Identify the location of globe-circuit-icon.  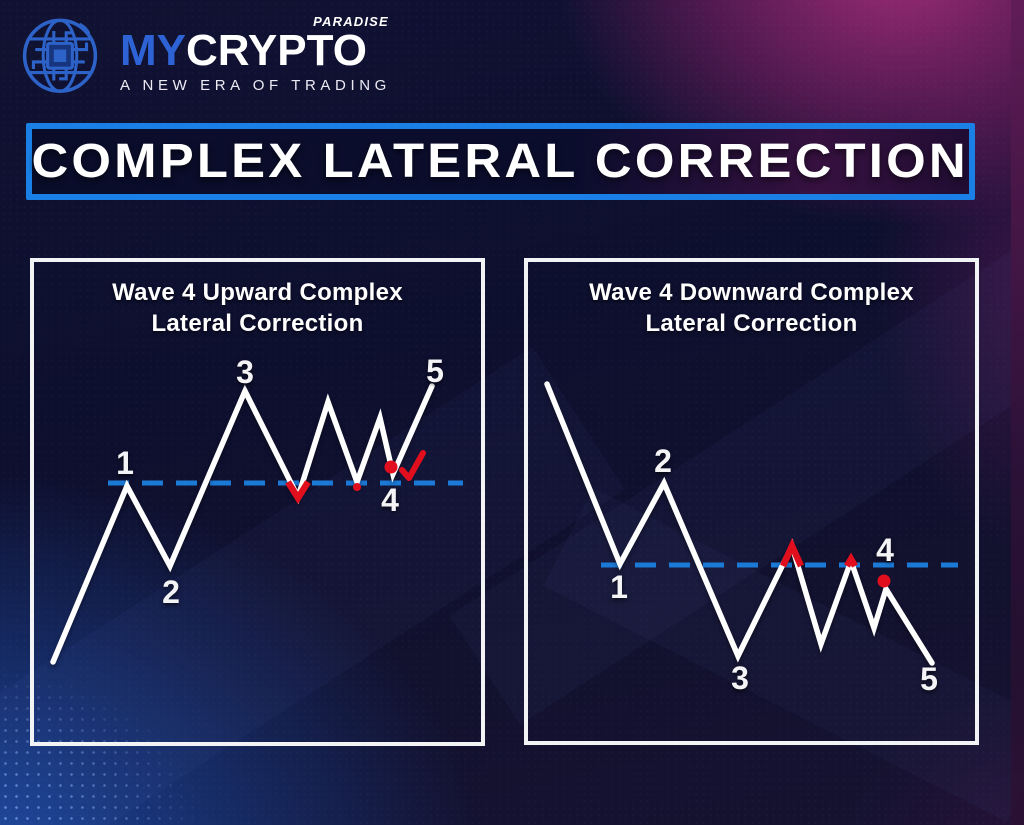
(60, 55).